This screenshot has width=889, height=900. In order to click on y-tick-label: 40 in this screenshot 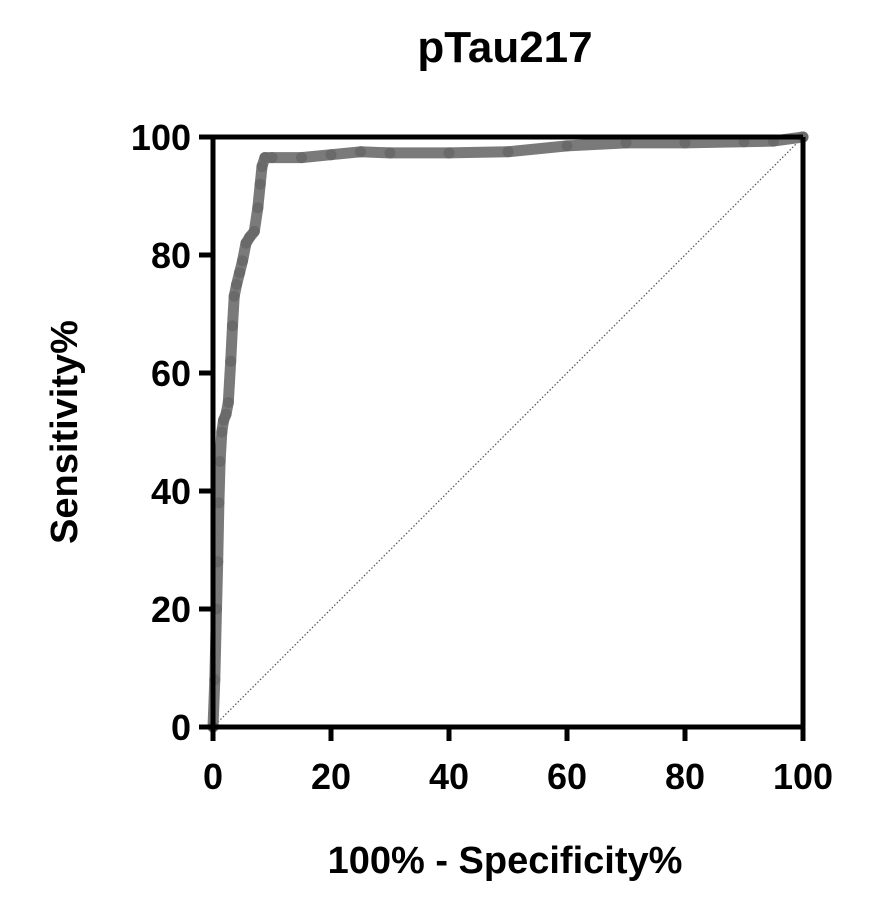, I will do `click(171, 491)`.